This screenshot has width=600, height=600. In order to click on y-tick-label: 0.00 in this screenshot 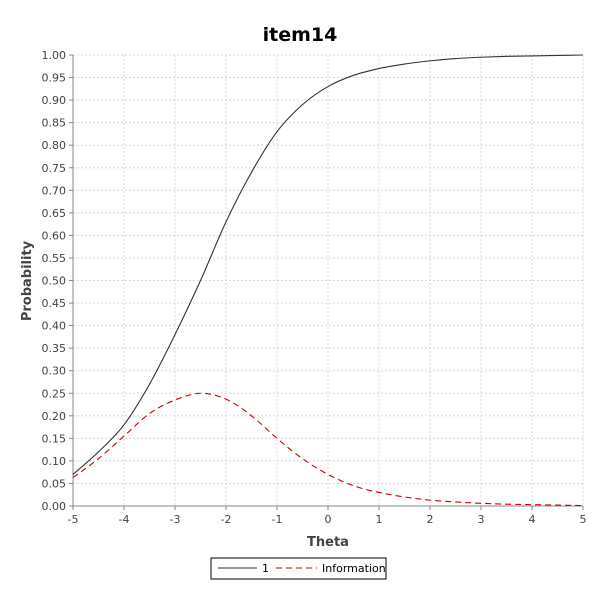, I will do `click(54, 506)`.